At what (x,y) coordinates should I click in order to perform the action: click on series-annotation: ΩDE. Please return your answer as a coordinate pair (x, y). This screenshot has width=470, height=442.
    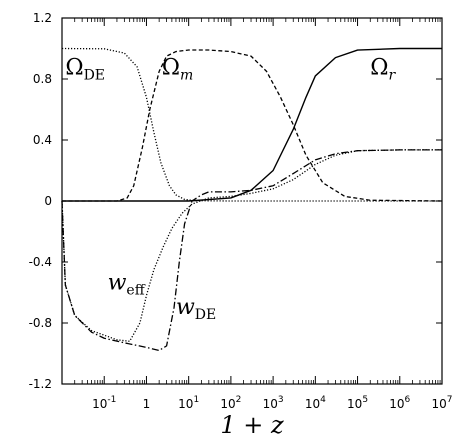
    Looking at the image, I should click on (85, 69).